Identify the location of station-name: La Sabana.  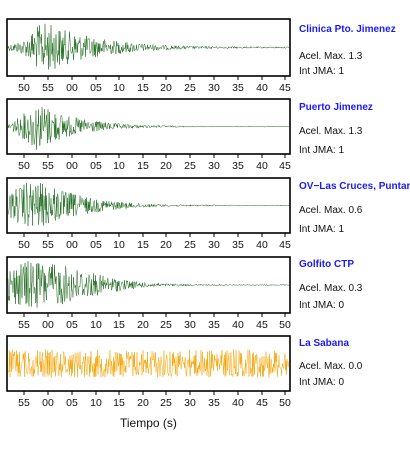
(324, 343).